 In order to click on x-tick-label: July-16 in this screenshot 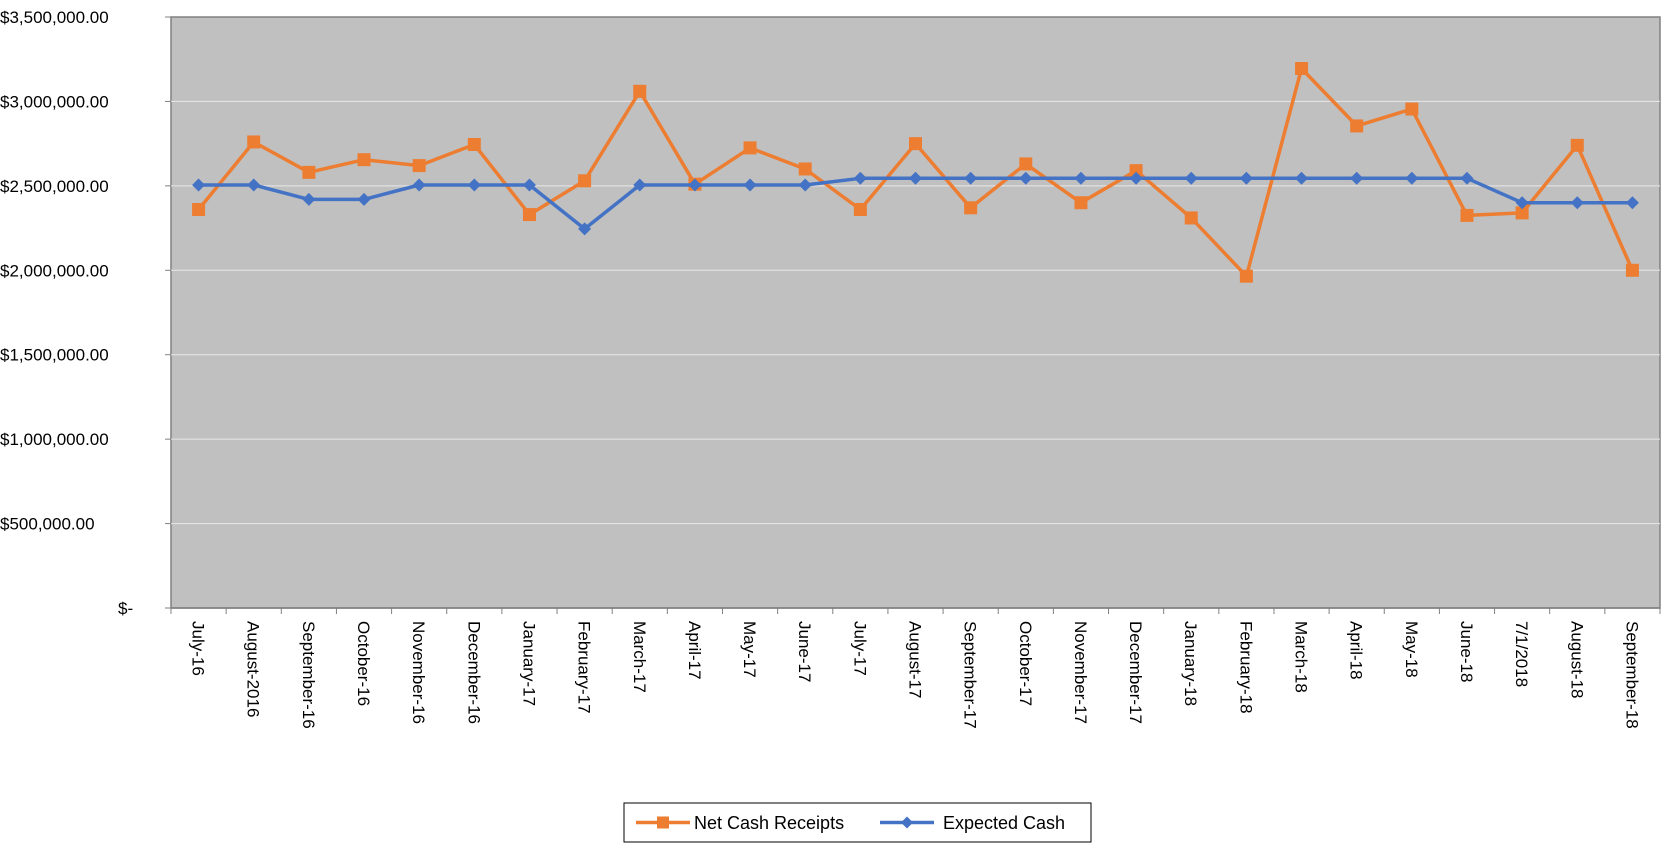, I will do `click(198, 648)`.